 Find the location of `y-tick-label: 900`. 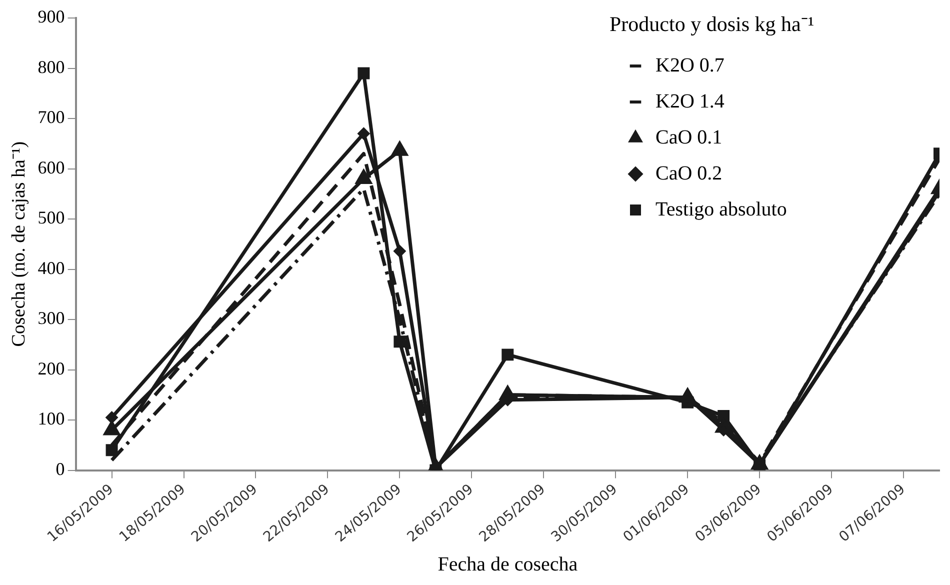

y-tick-label: 900 is located at coordinates (51, 16).